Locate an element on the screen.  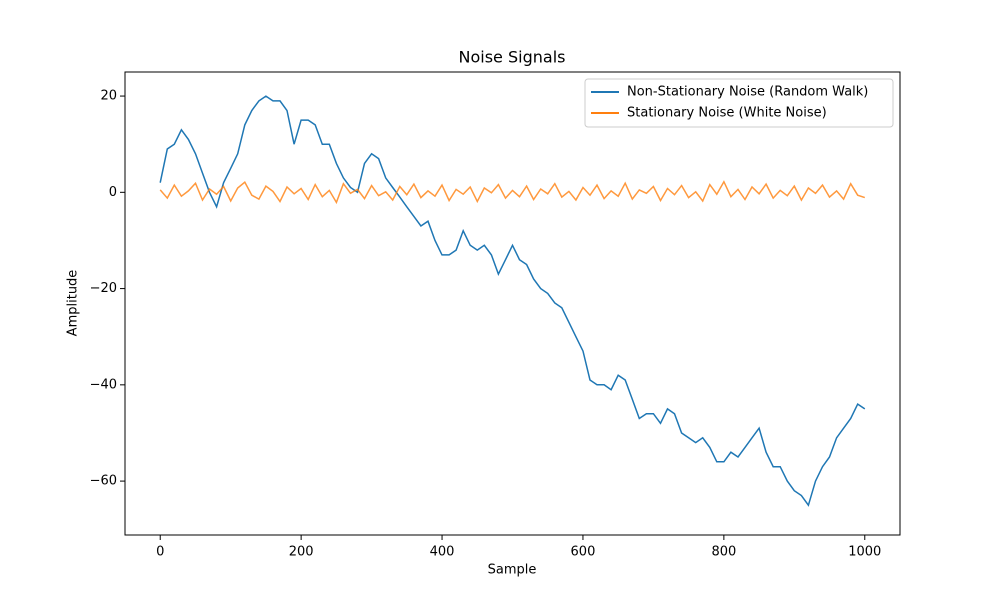
y-tick-label: 20 is located at coordinates (108, 96).